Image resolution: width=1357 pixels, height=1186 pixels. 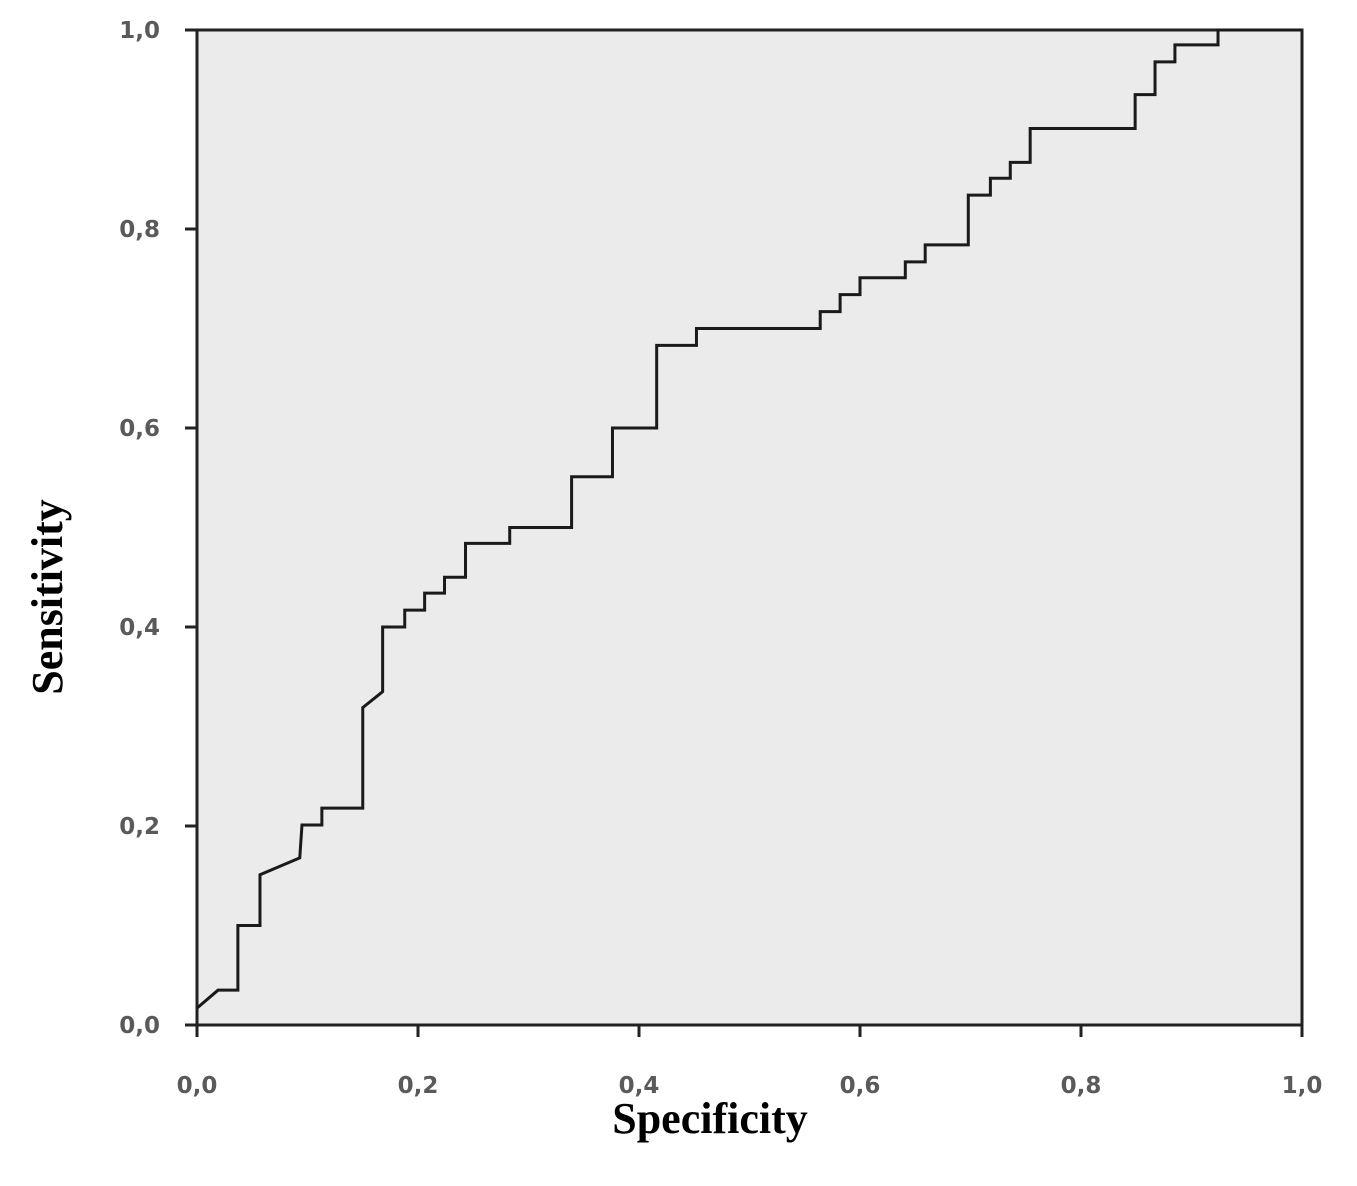 What do you see at coordinates (1081, 1086) in the screenshot?
I see `x-tick-label: 0,8` at bounding box center [1081, 1086].